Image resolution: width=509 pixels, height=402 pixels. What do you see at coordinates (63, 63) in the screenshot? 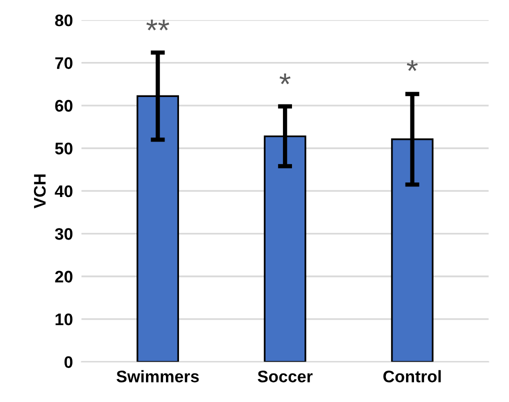
I see `y-tick-label: 70` at bounding box center [63, 63].